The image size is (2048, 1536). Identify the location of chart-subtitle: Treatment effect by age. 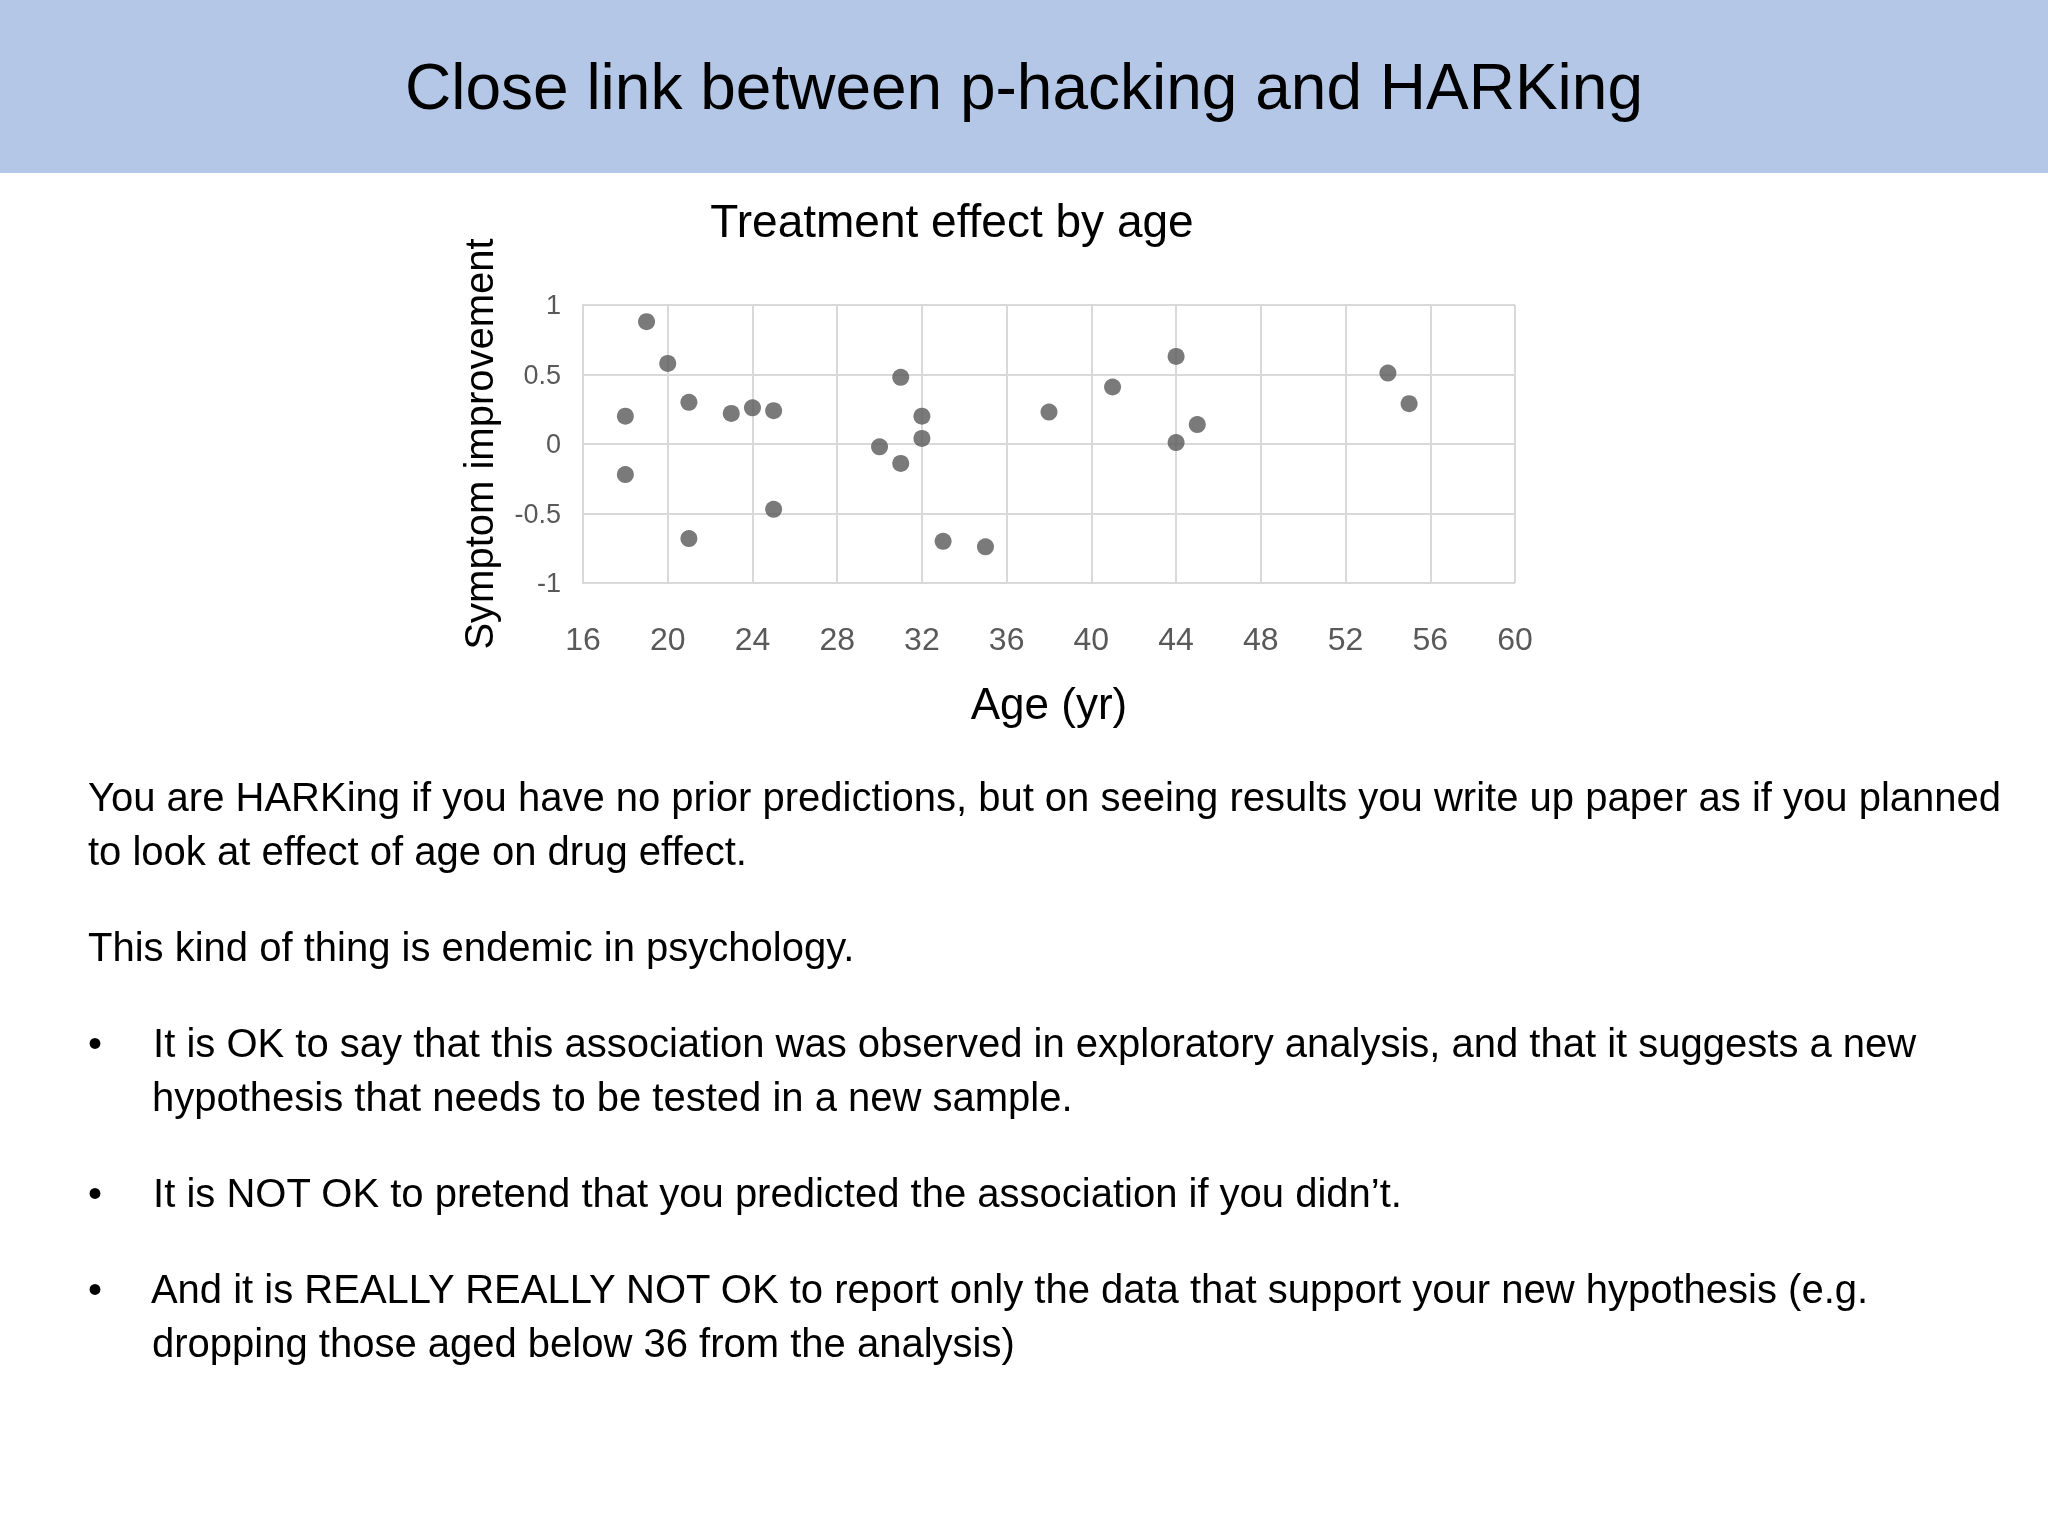
(952, 221).